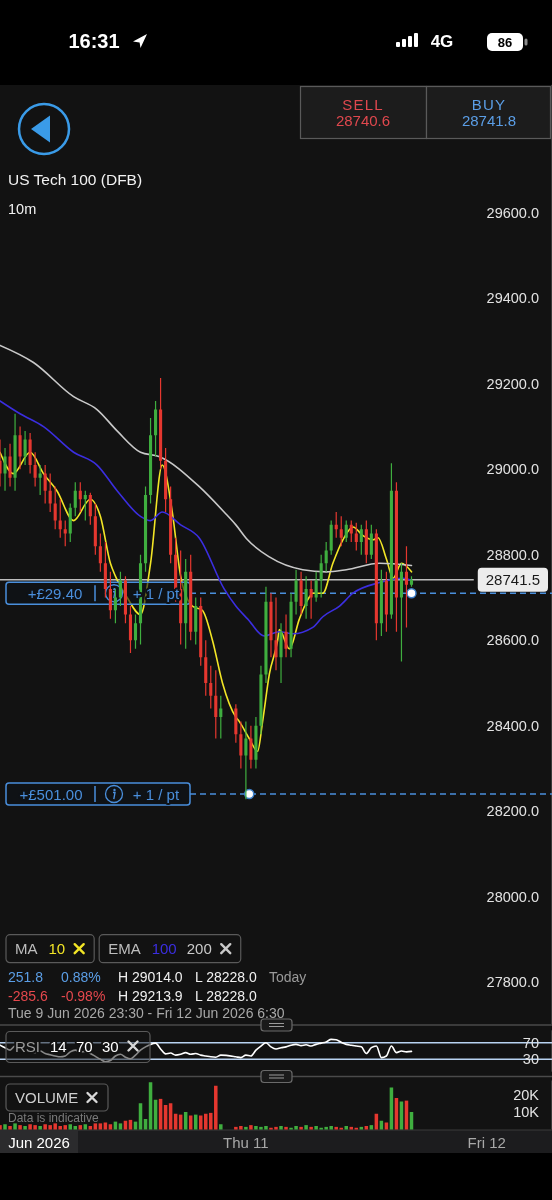 Image resolution: width=552 pixels, height=1200 pixels. What do you see at coordinates (110, 1046) in the screenshot?
I see `annotation: 30` at bounding box center [110, 1046].